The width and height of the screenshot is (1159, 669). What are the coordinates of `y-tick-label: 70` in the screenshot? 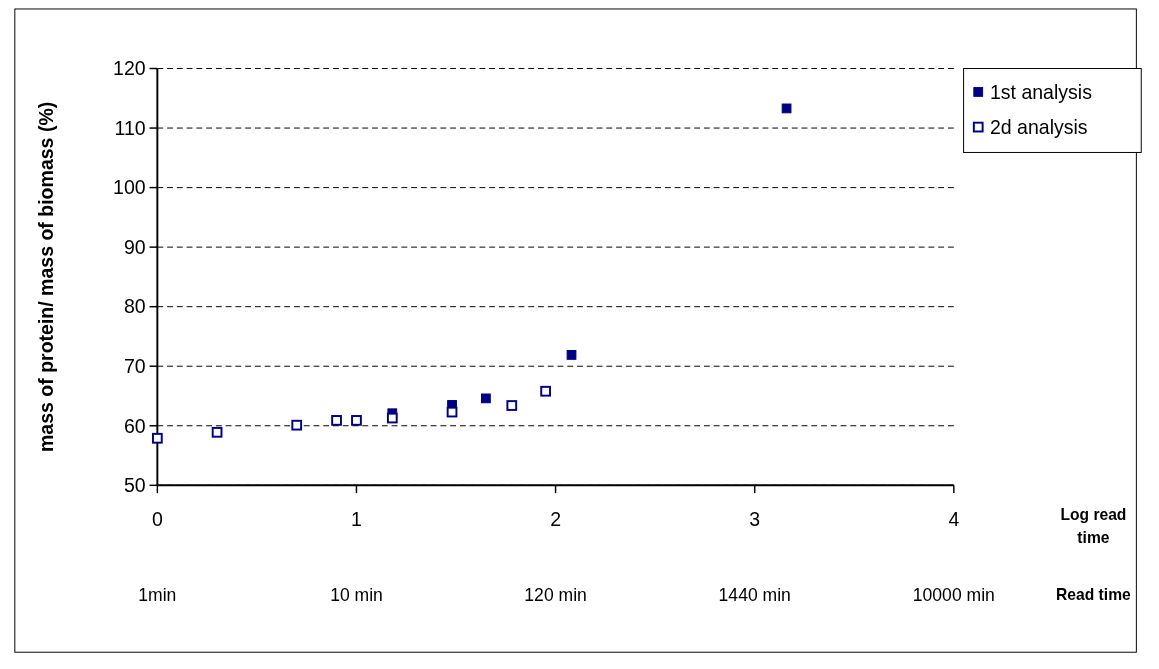 It's located at (134, 366).